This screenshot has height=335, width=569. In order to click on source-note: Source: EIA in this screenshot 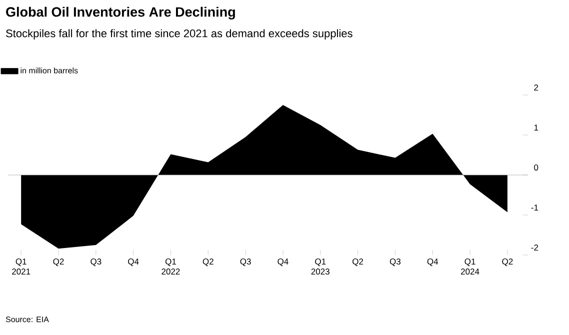, I will do `click(27, 319)`.